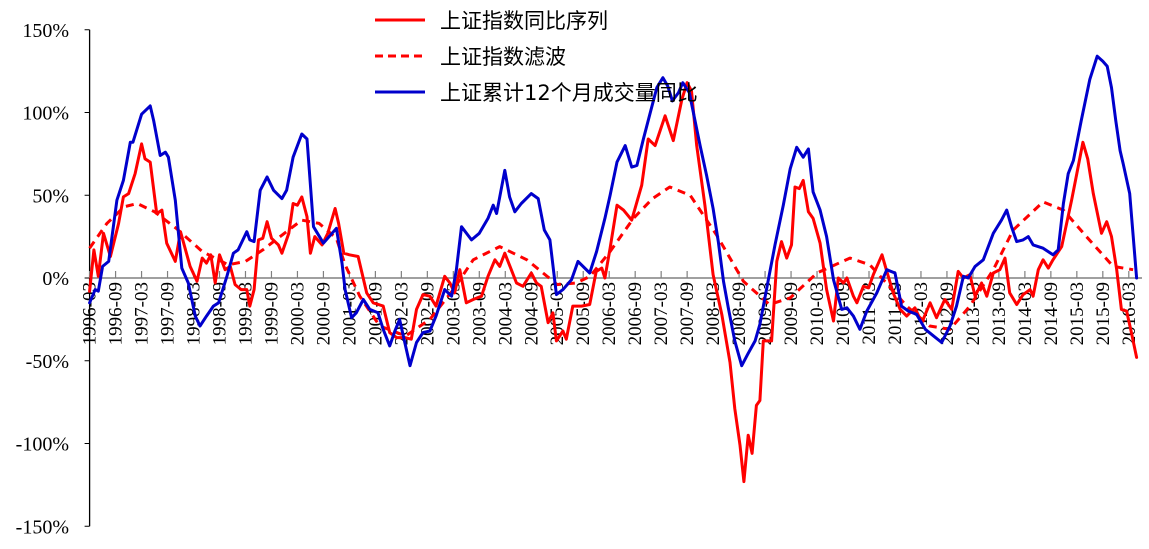  Describe the element at coordinates (479, 313) in the screenshot. I see `x-tick-label: 2003-09` at that location.